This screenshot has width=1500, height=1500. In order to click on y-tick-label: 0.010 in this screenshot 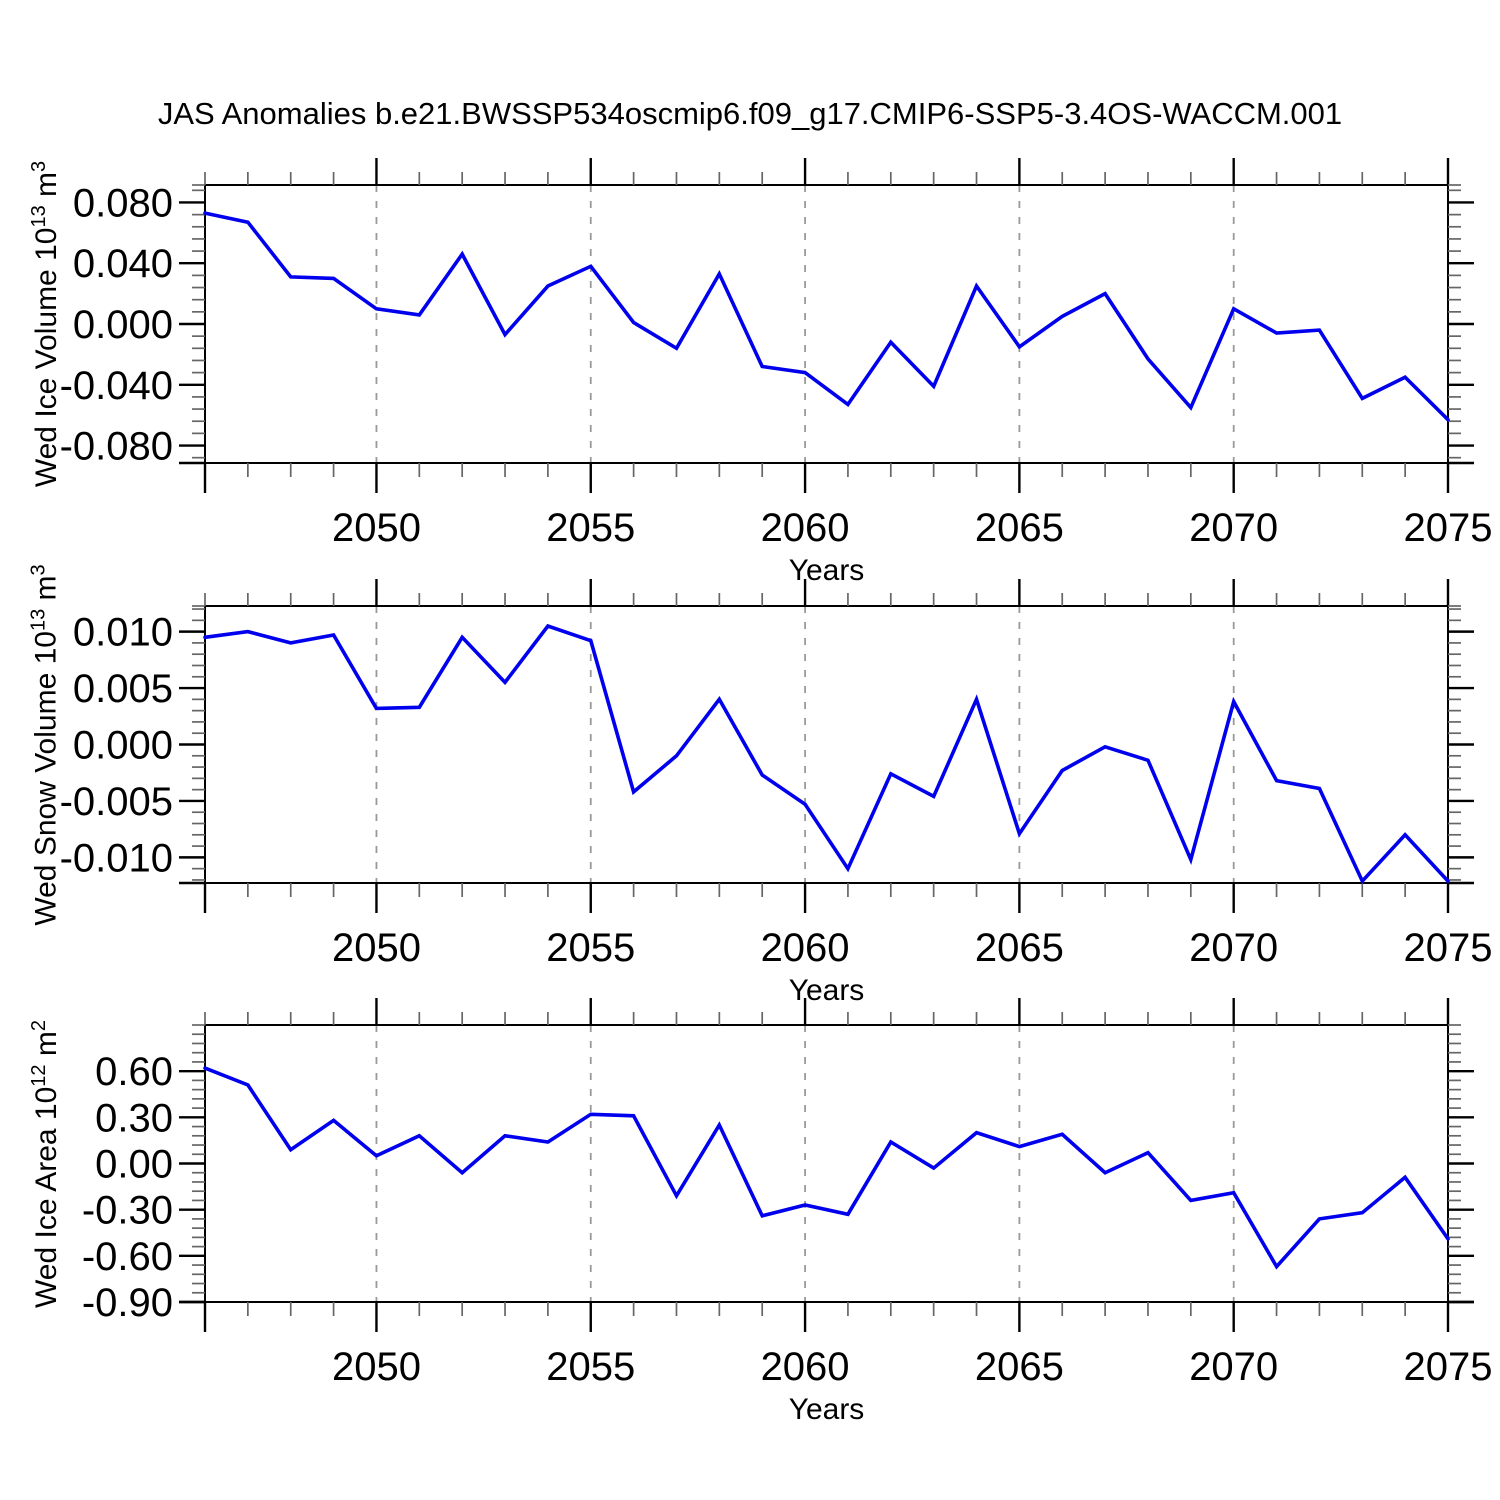, I will do `click(123, 633)`.